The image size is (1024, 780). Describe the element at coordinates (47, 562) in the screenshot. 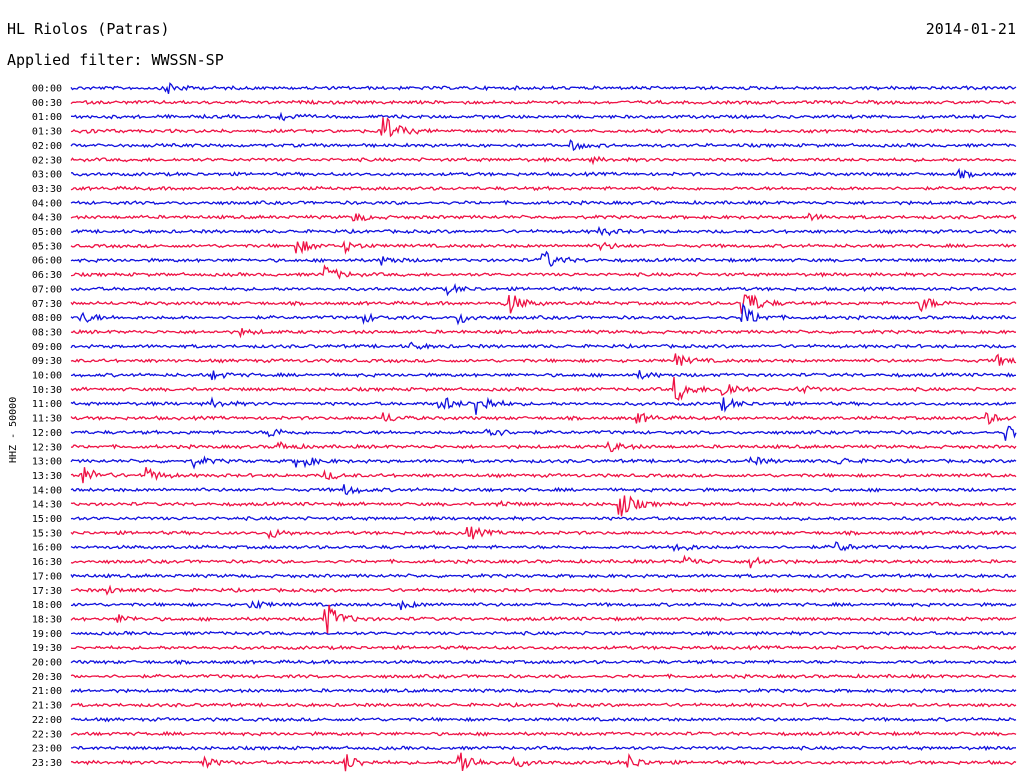

I see `row-time-label: 16:30` at that location.